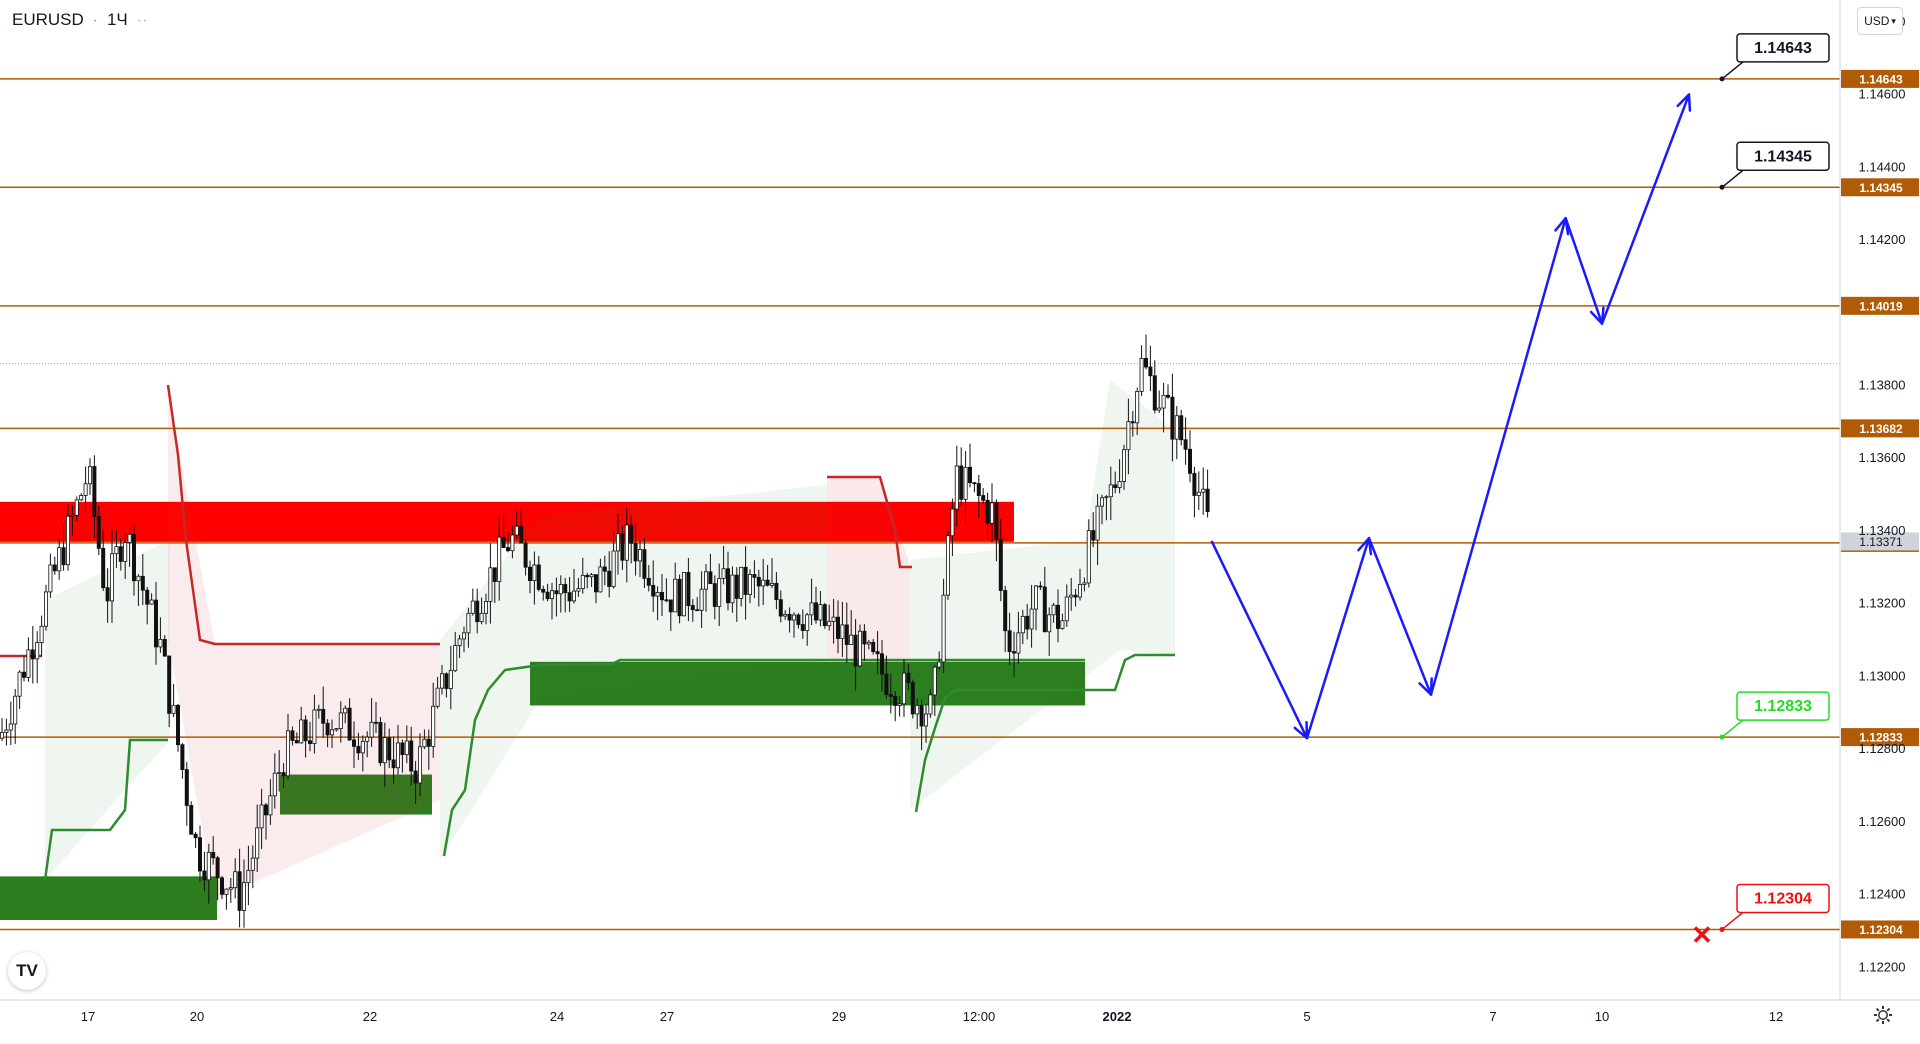  I want to click on support-zone-block, so click(356, 794).